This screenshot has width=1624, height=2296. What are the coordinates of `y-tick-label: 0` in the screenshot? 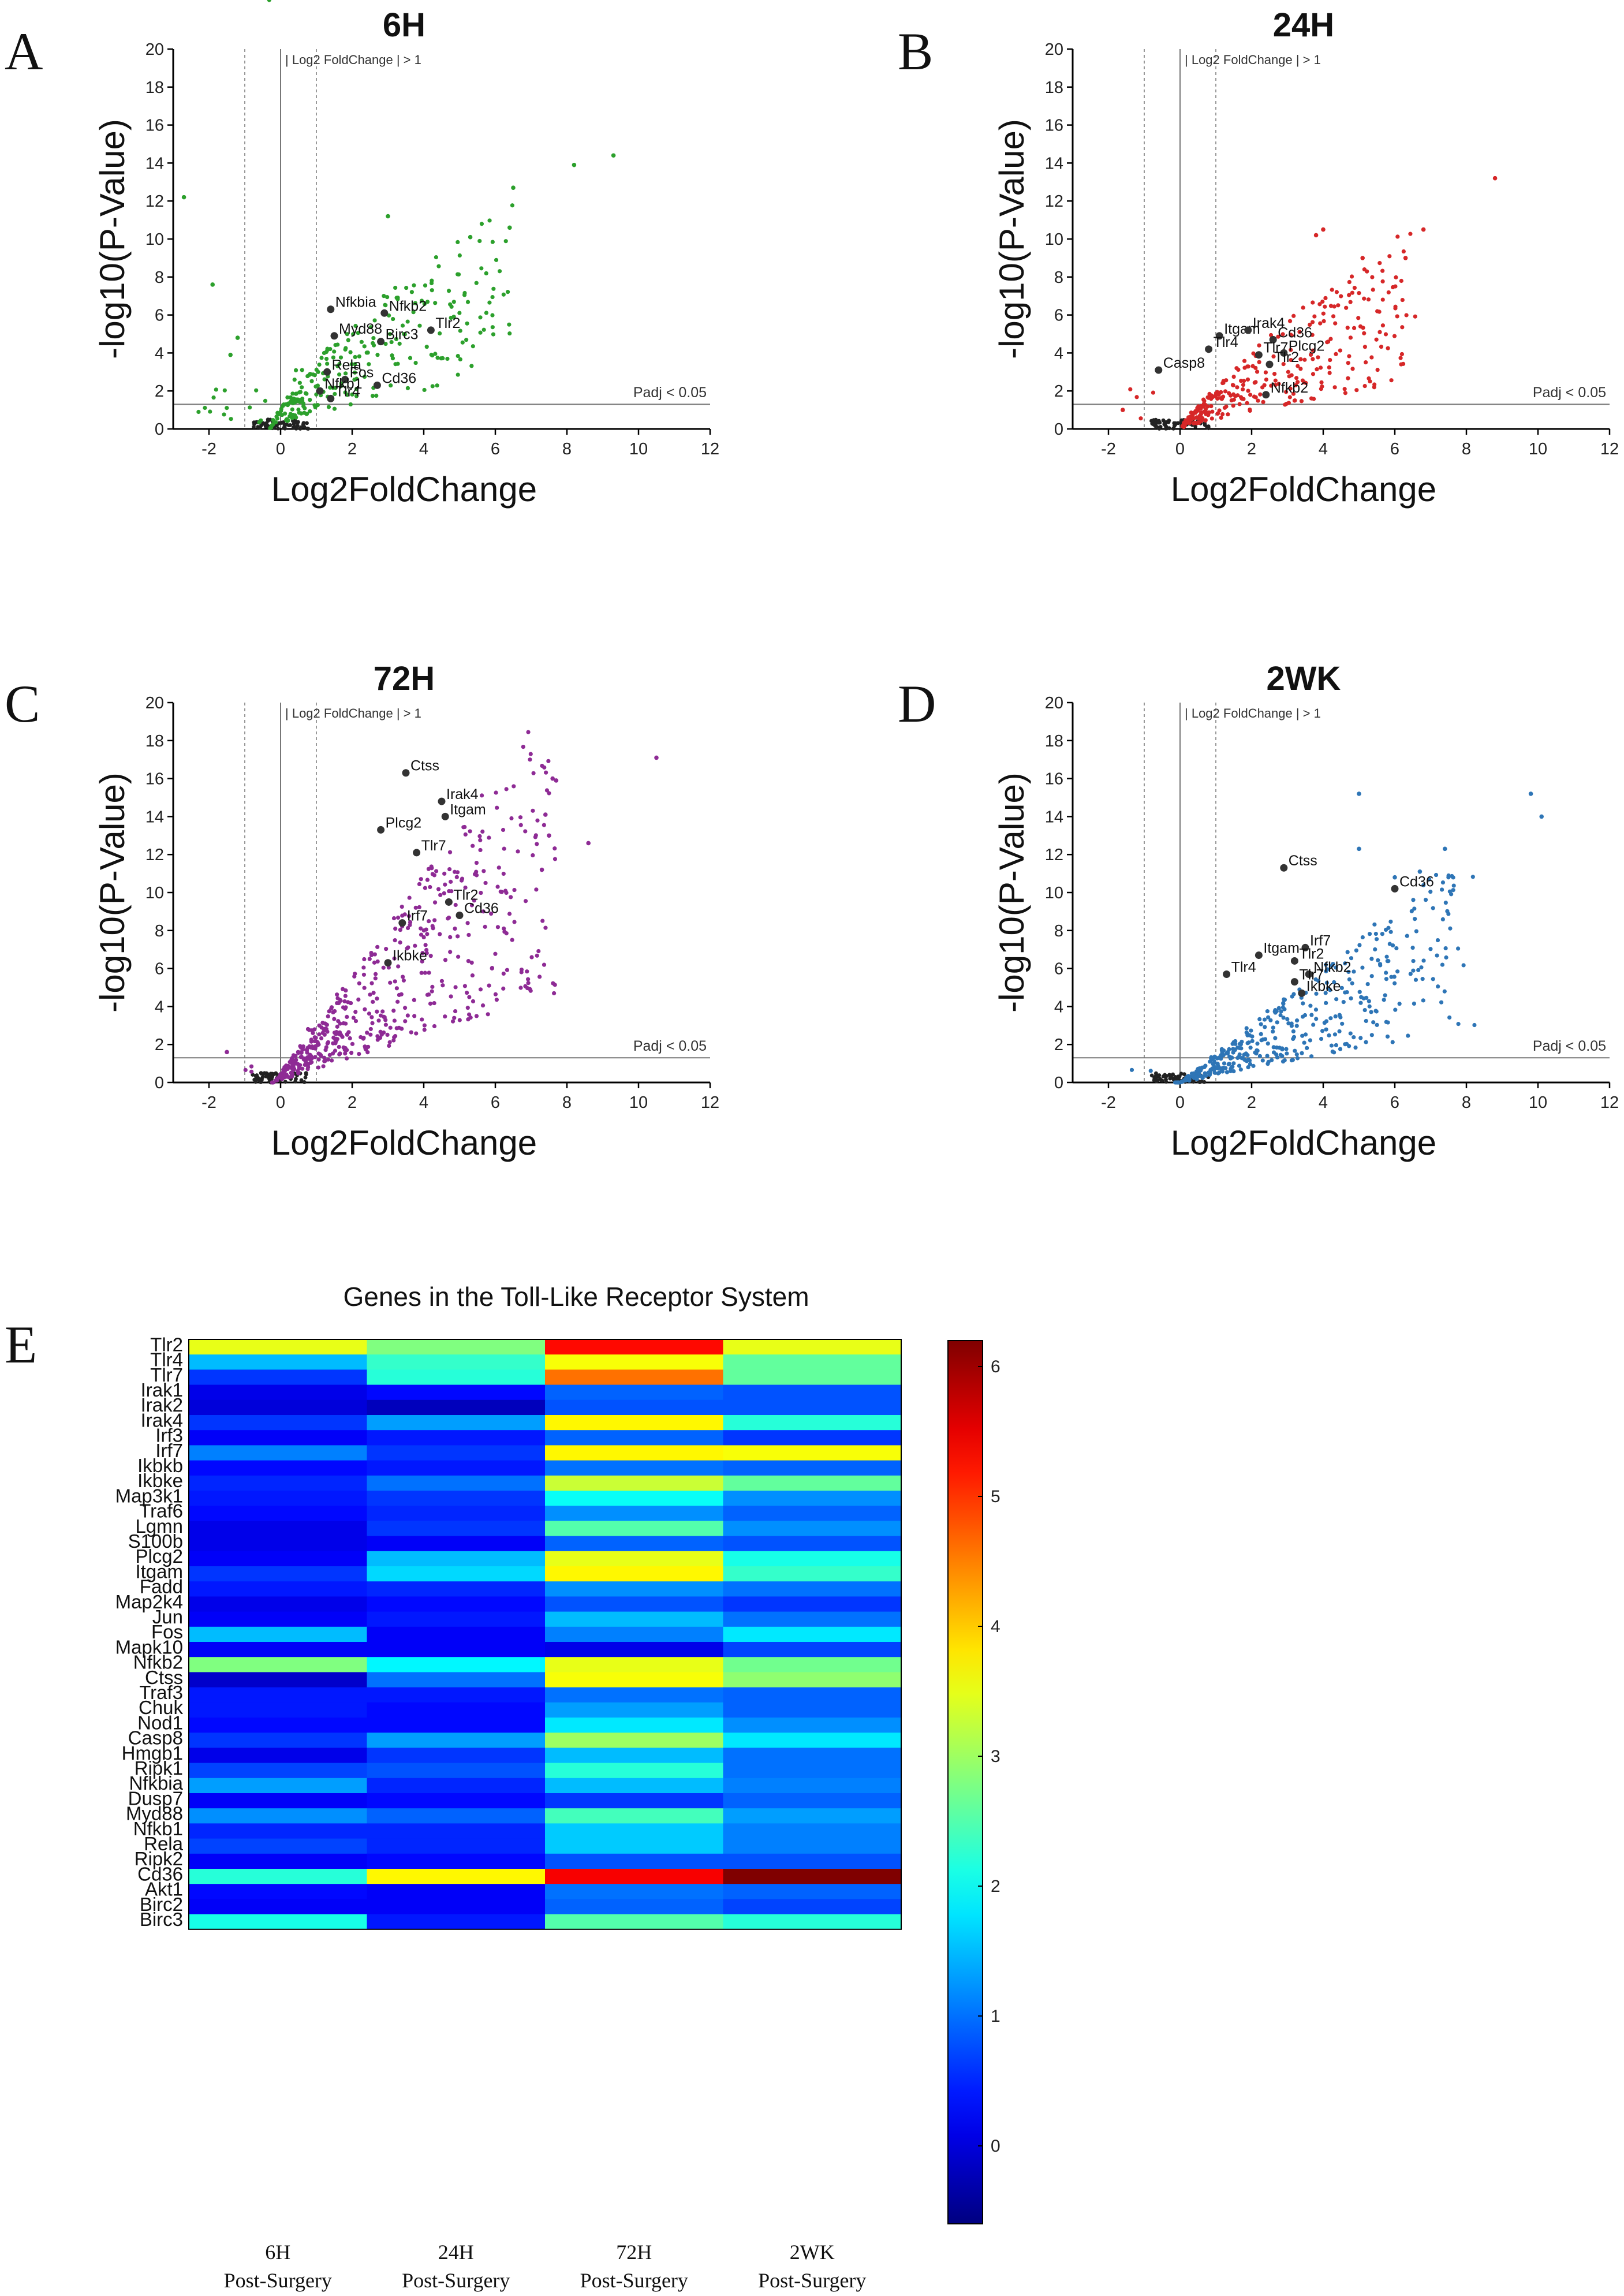 It's located at (1058, 429).